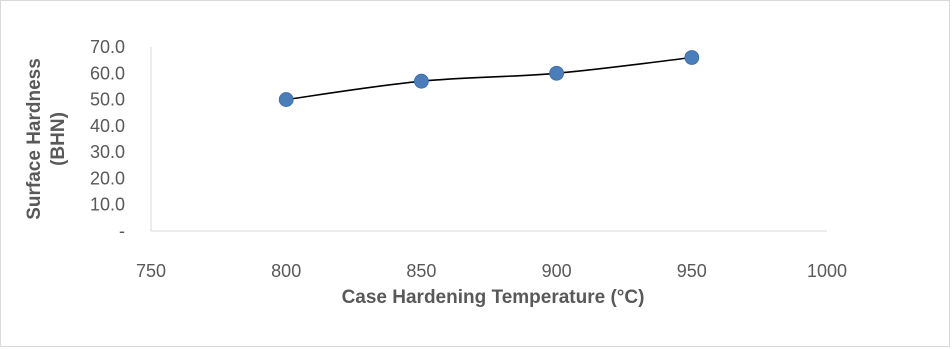 The image size is (952, 349). I want to click on y-tick-label: 60.0, so click(107, 73).